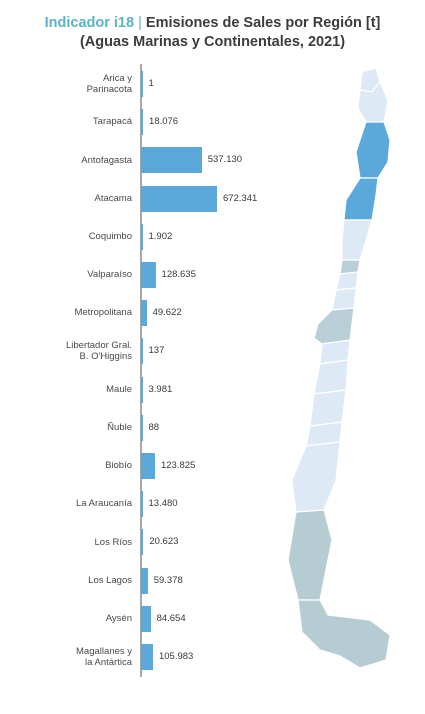  What do you see at coordinates (112, 122) in the screenshot?
I see `category-label: Tarapacá` at bounding box center [112, 122].